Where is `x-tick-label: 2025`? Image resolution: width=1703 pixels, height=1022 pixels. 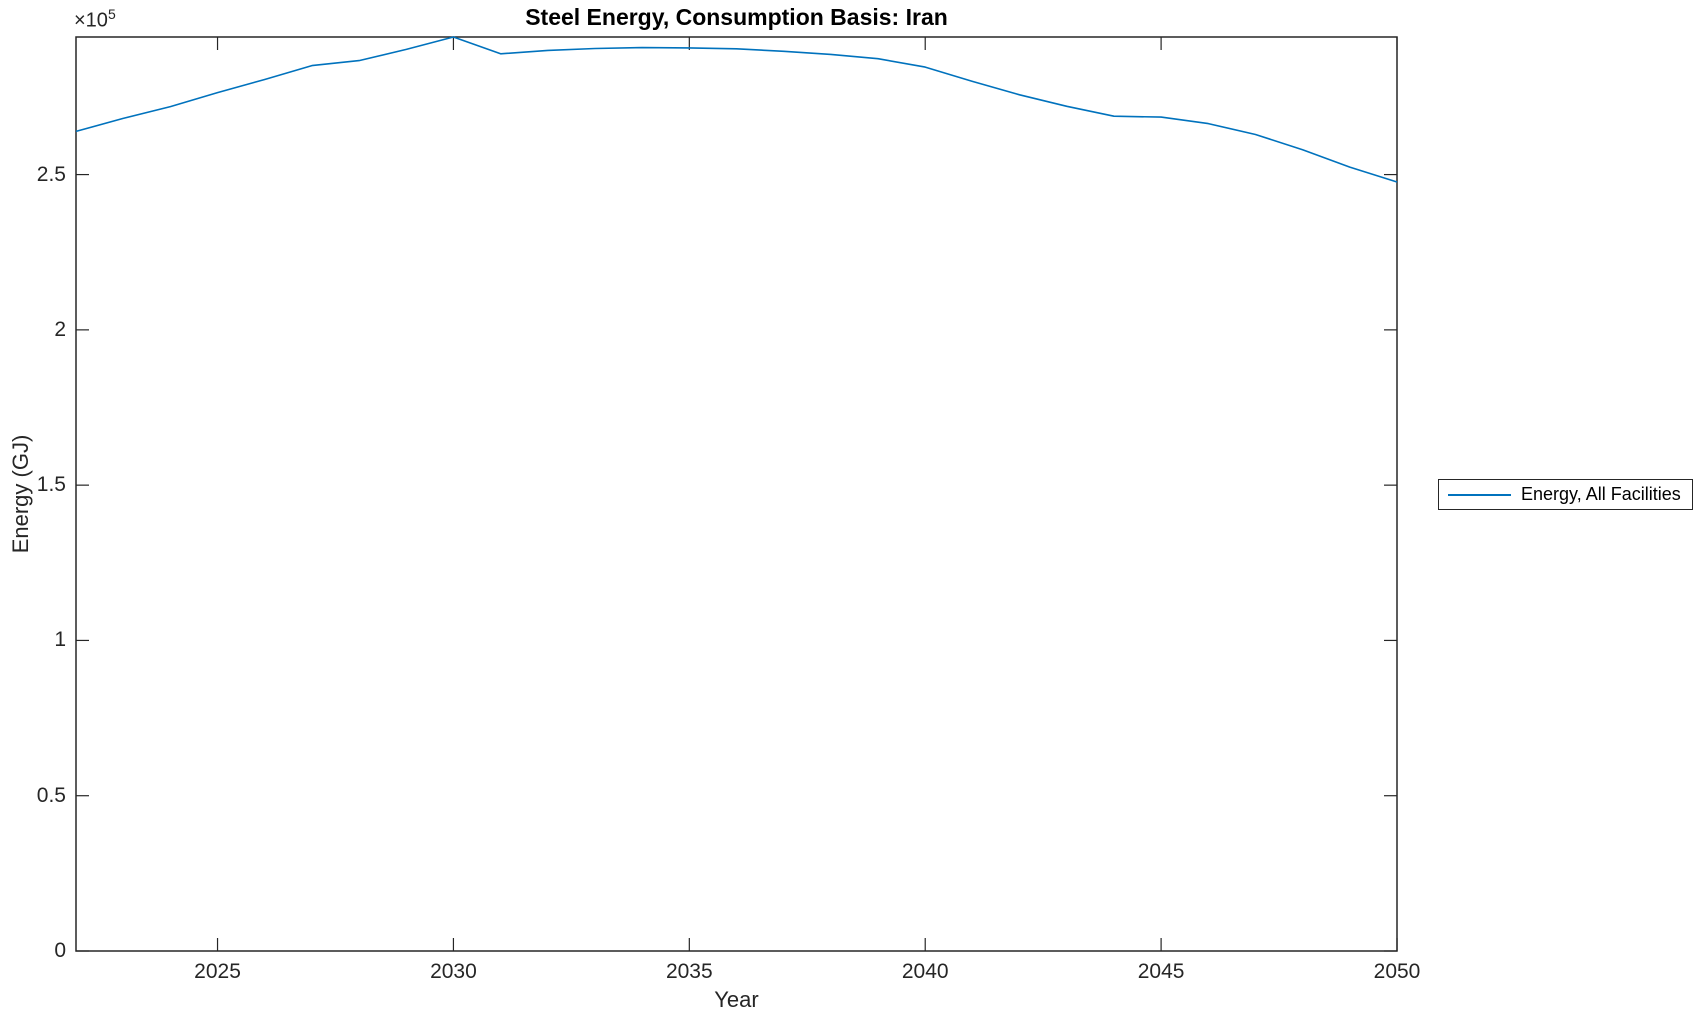 x-tick-label: 2025 is located at coordinates (217, 971).